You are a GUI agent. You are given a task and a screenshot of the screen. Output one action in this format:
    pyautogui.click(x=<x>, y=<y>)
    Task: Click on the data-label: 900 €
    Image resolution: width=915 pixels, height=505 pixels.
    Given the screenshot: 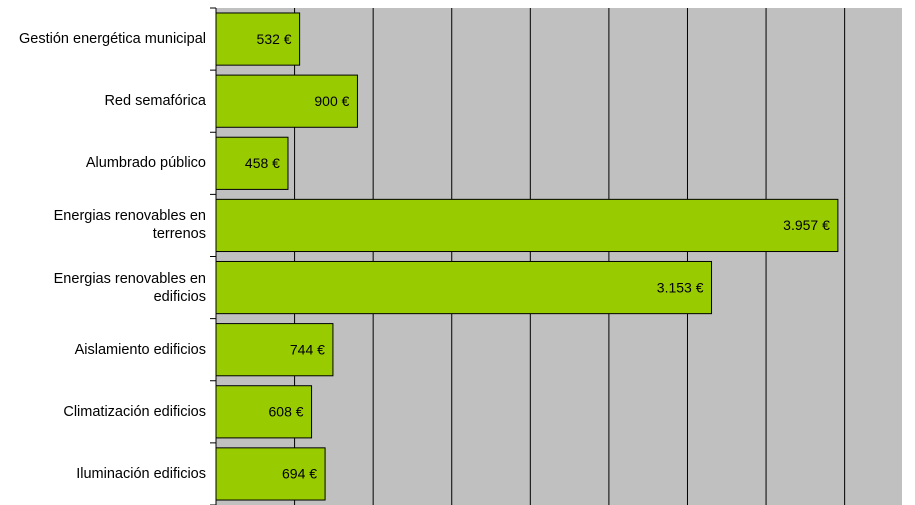 What is the action you would take?
    pyautogui.click(x=331, y=101)
    